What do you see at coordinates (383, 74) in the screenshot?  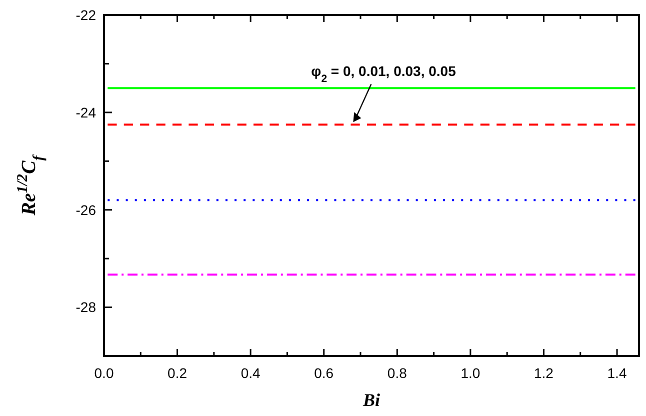 I see `annotation: φ$_{2}$ = 0, 0.01, 0.03, 0.05` at bounding box center [383, 74].